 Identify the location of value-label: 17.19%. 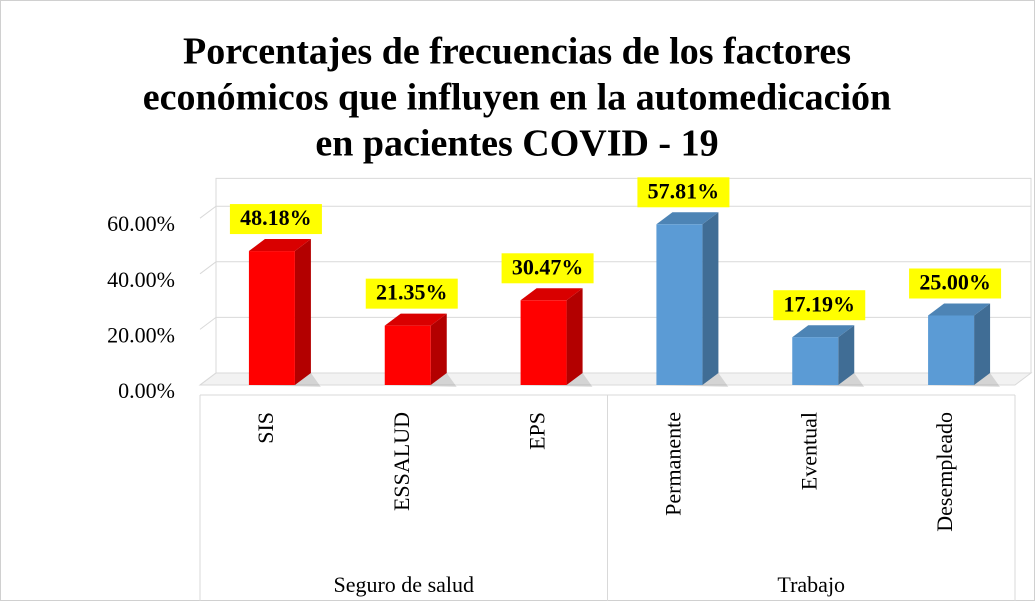
(820, 303).